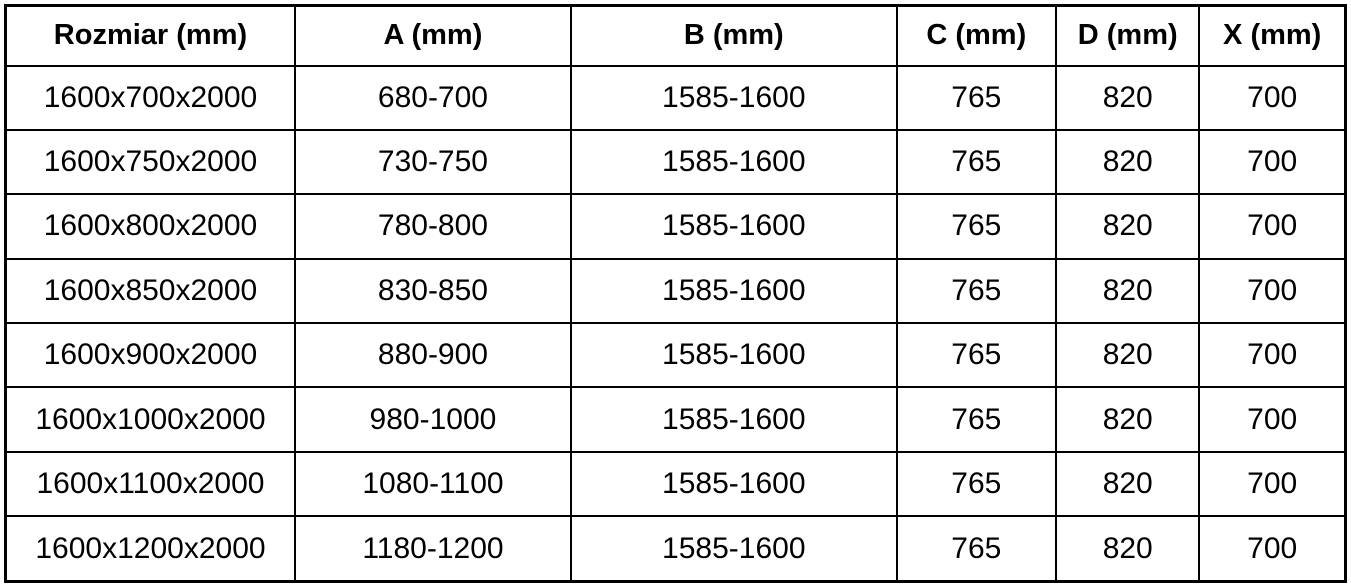 The height and width of the screenshot is (587, 1351). I want to click on table-cell: 1600x1000x2000, so click(150, 419).